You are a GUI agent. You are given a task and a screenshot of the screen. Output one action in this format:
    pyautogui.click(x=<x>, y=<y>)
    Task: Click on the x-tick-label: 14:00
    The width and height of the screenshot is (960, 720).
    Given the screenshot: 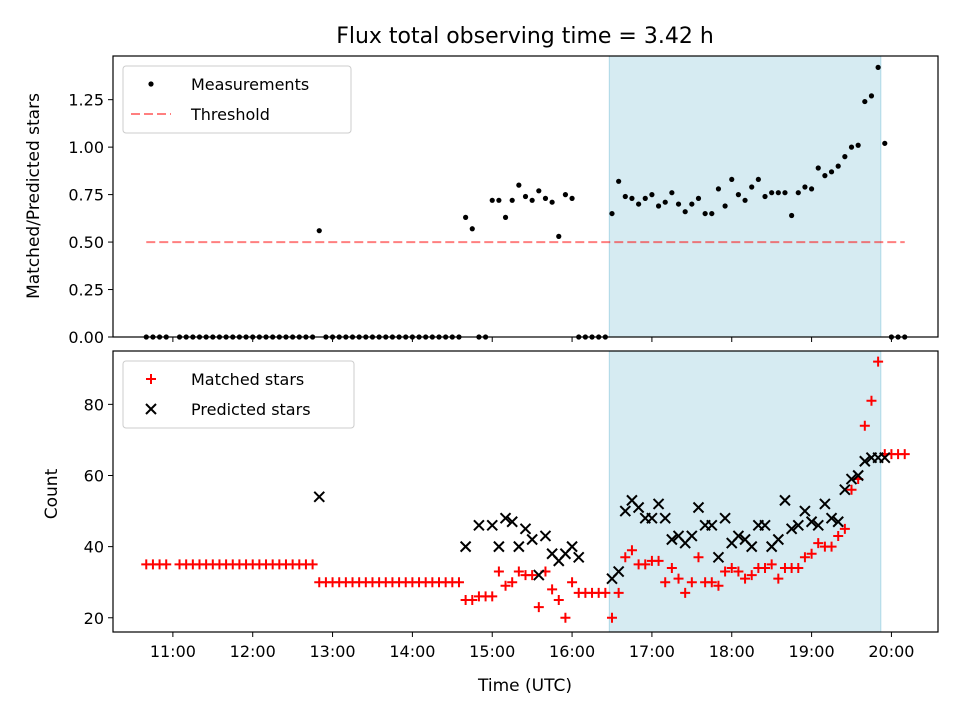 What is the action you would take?
    pyautogui.click(x=412, y=651)
    